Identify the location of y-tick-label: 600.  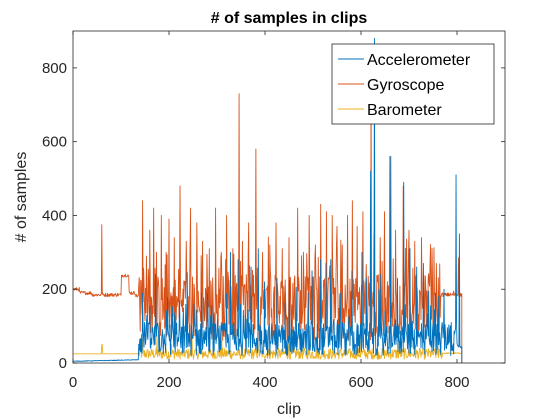
(54, 142).